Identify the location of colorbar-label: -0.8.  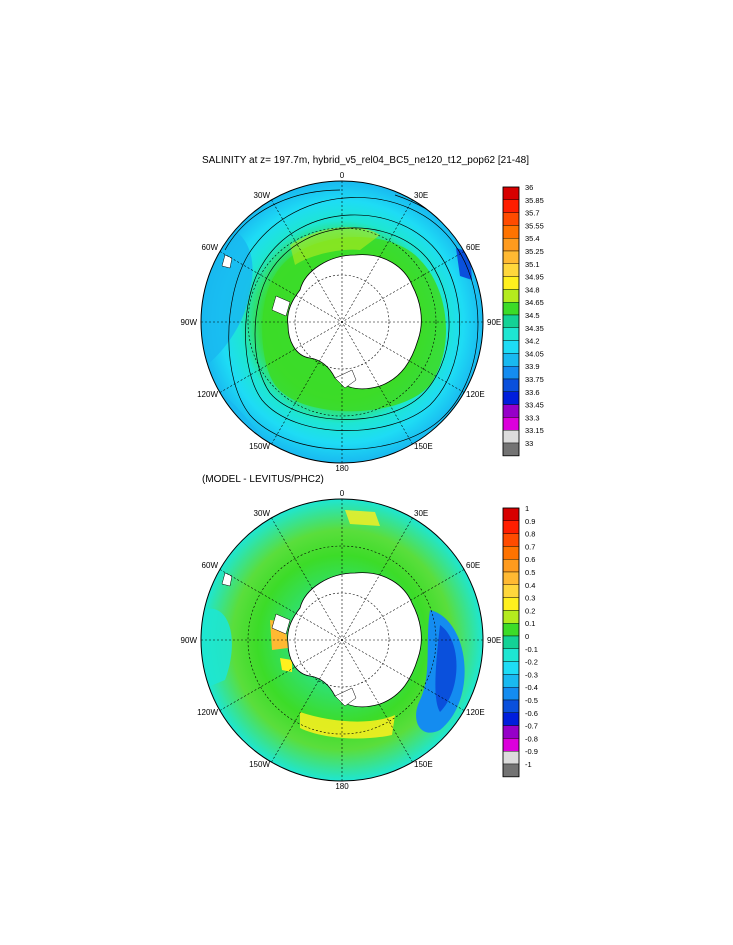
(531, 738).